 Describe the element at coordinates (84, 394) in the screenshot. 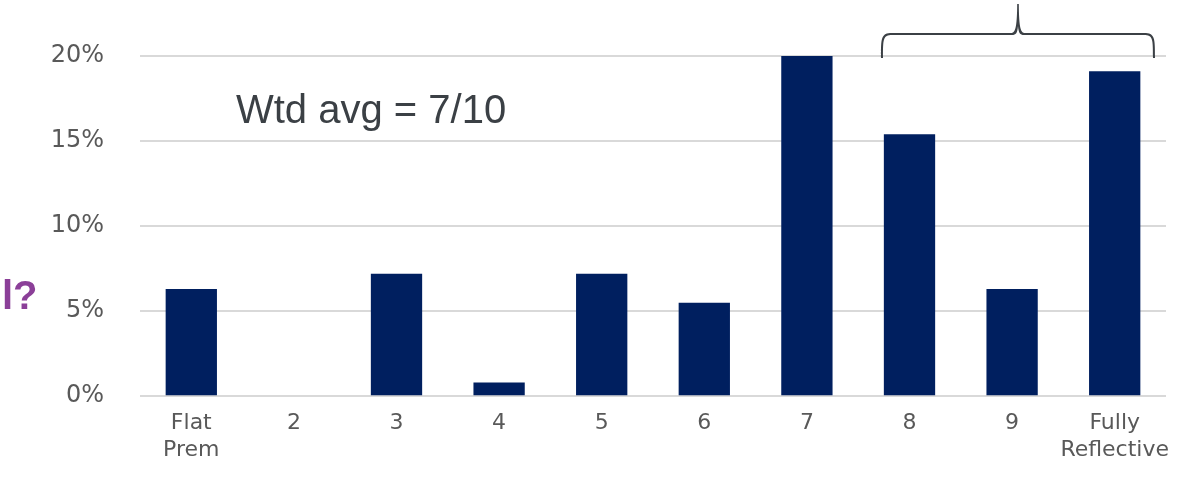

I see `y-tick-label: 0%` at that location.